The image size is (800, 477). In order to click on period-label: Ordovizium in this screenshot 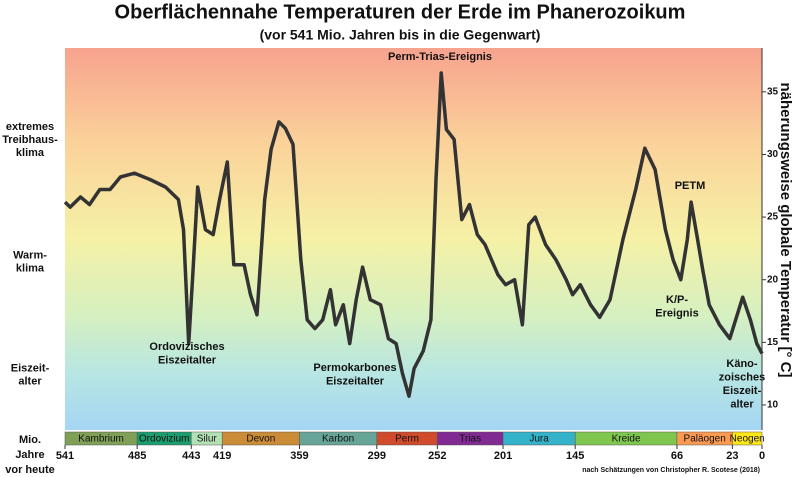, I will do `click(164, 439)`.